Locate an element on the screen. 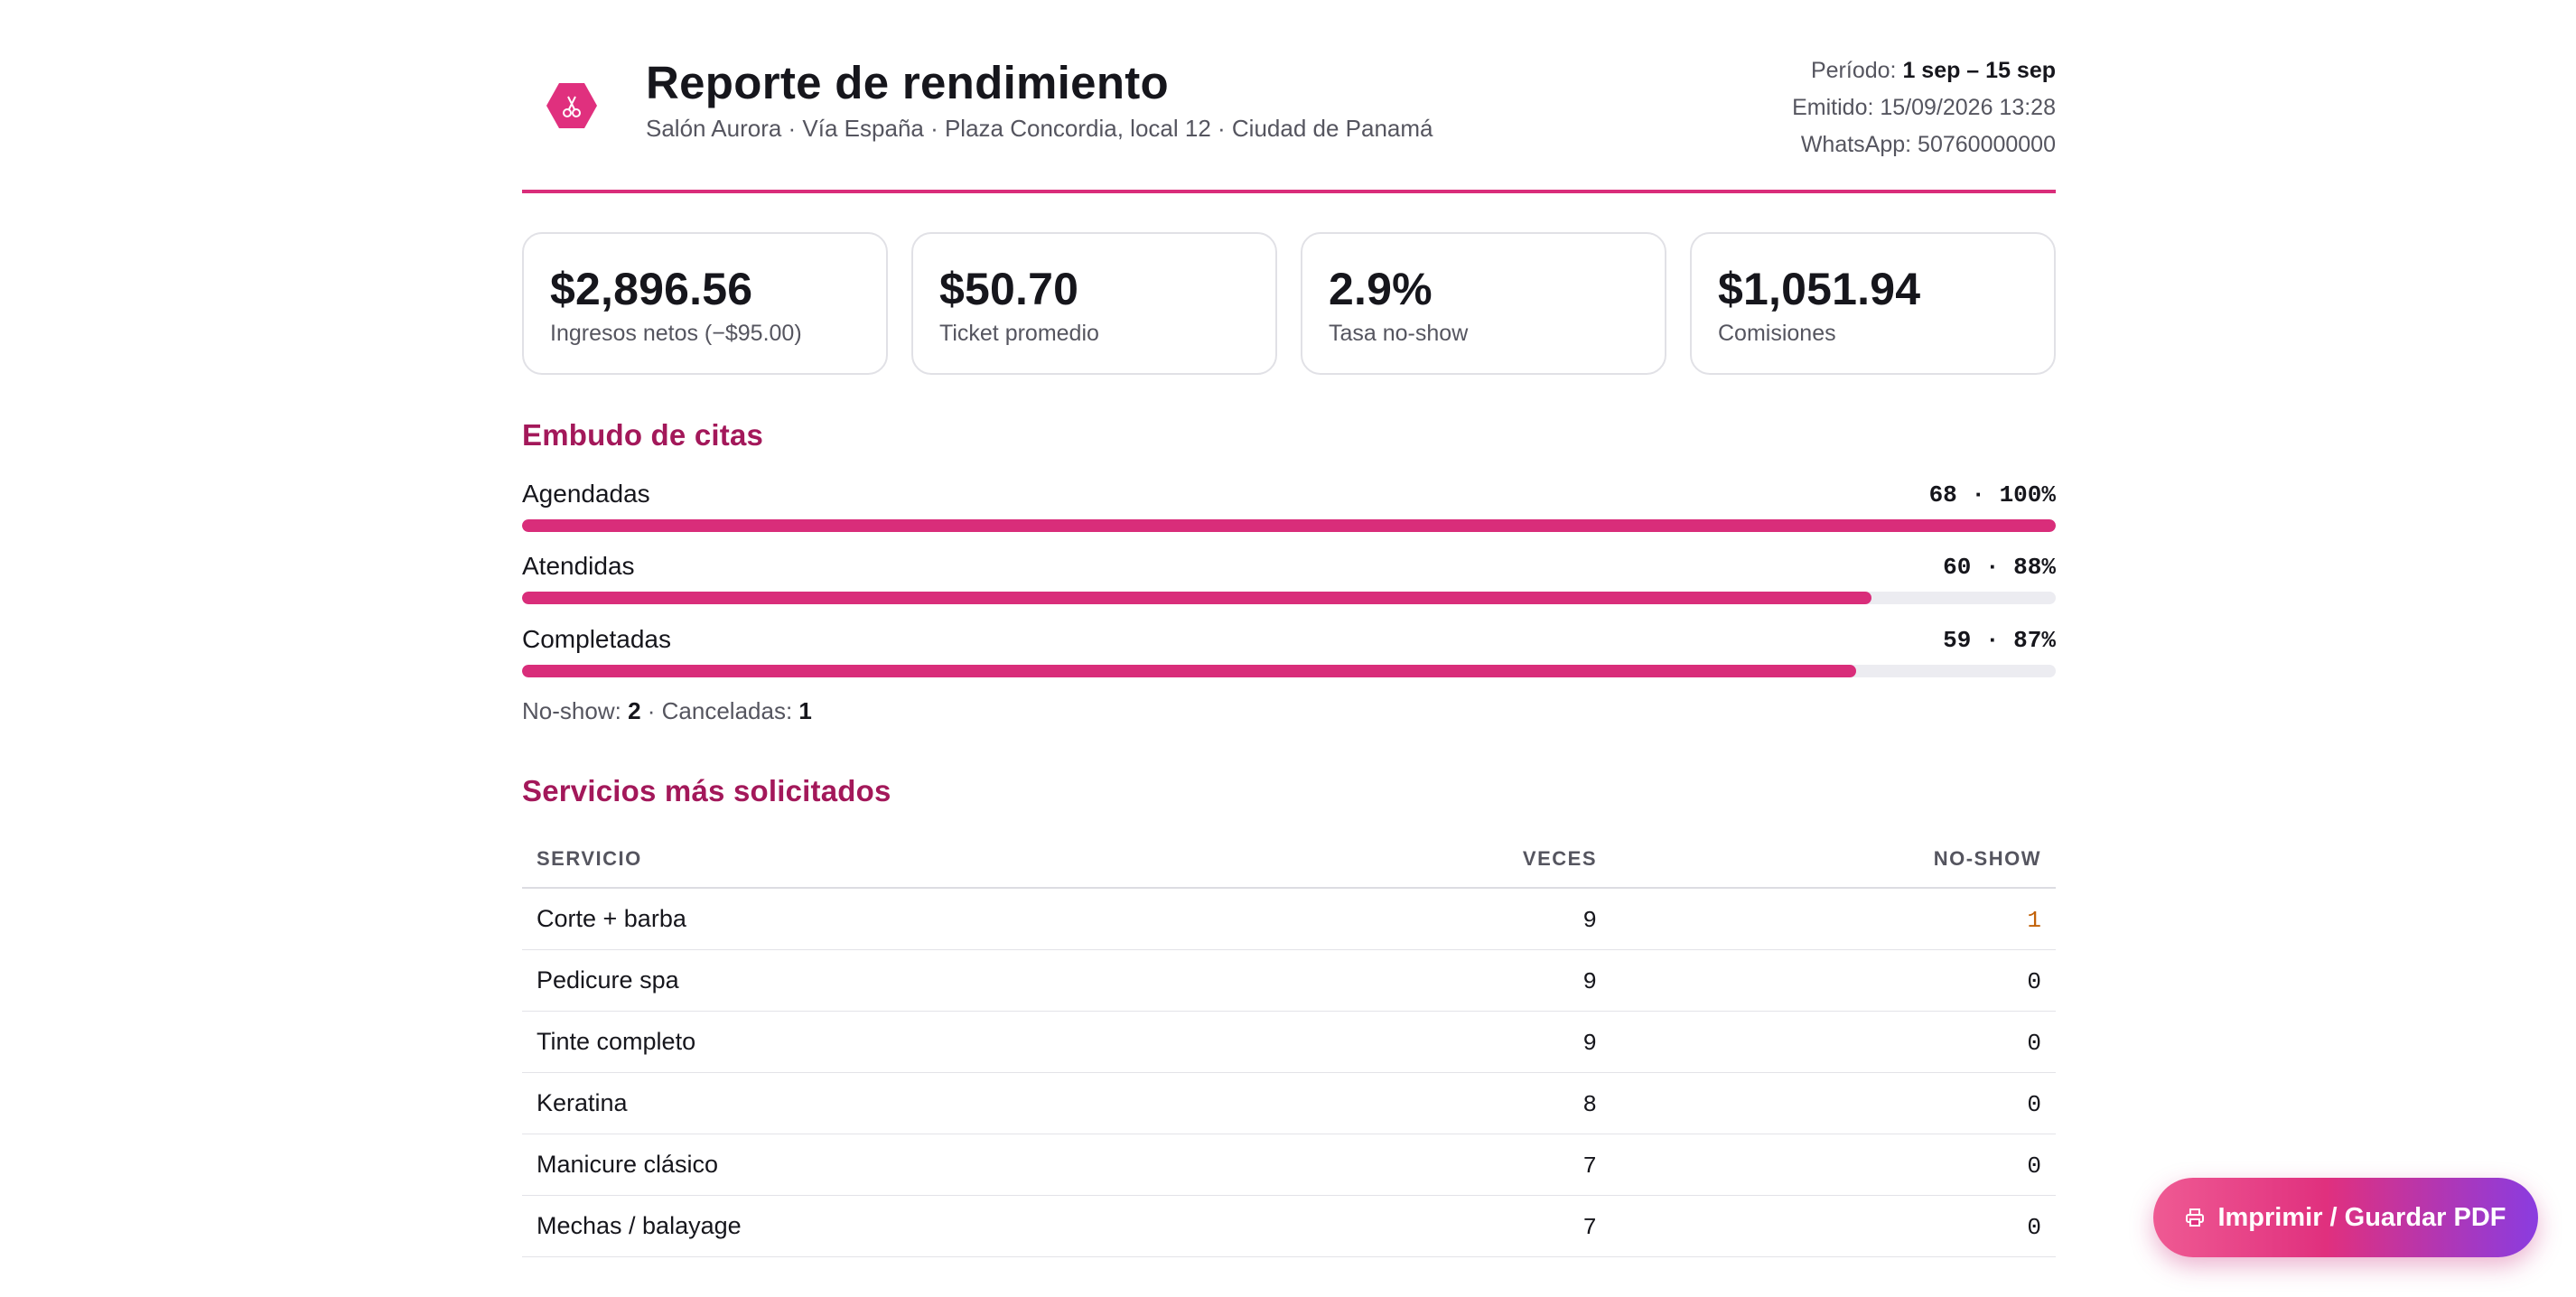 Image resolution: width=2576 pixels, height=1297 pixels. period-line: Período: 1 sep – 15 sep is located at coordinates (1924, 70).